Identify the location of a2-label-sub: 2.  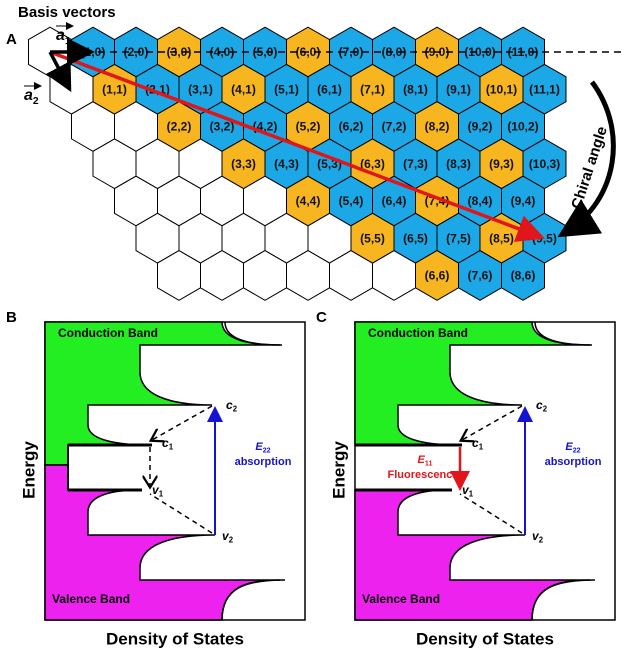
(36, 101).